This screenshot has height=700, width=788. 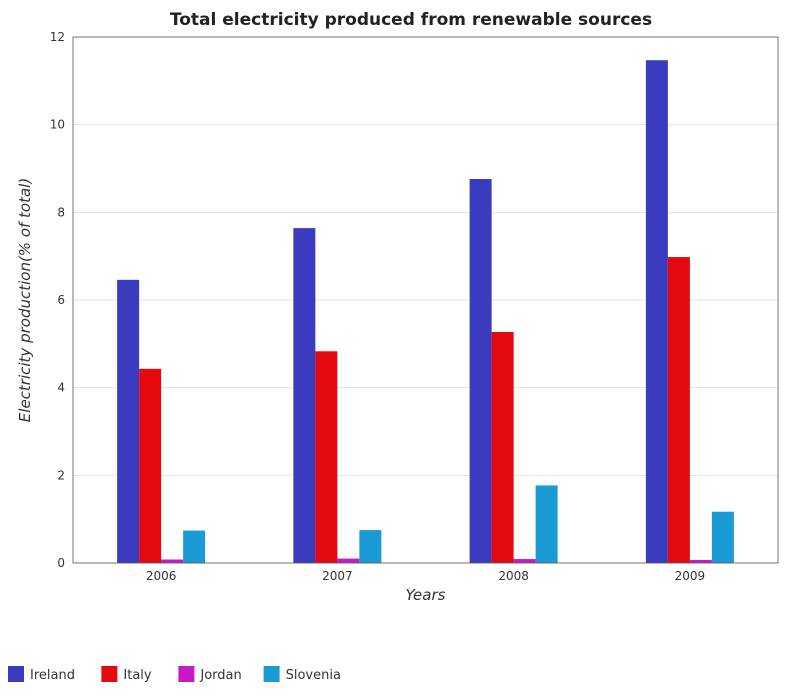 What do you see at coordinates (722, 537) in the screenshot?
I see `bar-slovenia-2009` at bounding box center [722, 537].